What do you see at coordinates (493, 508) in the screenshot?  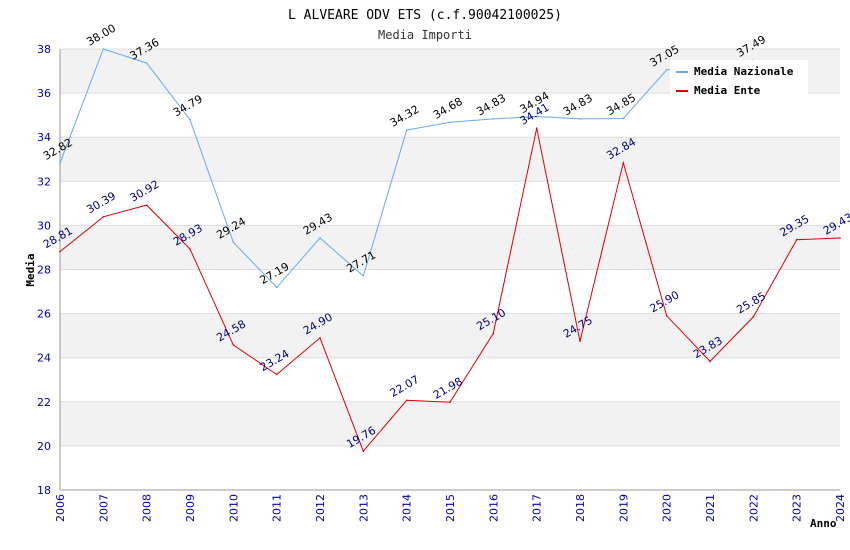 I see `x-tick-label: 2016` at bounding box center [493, 508].